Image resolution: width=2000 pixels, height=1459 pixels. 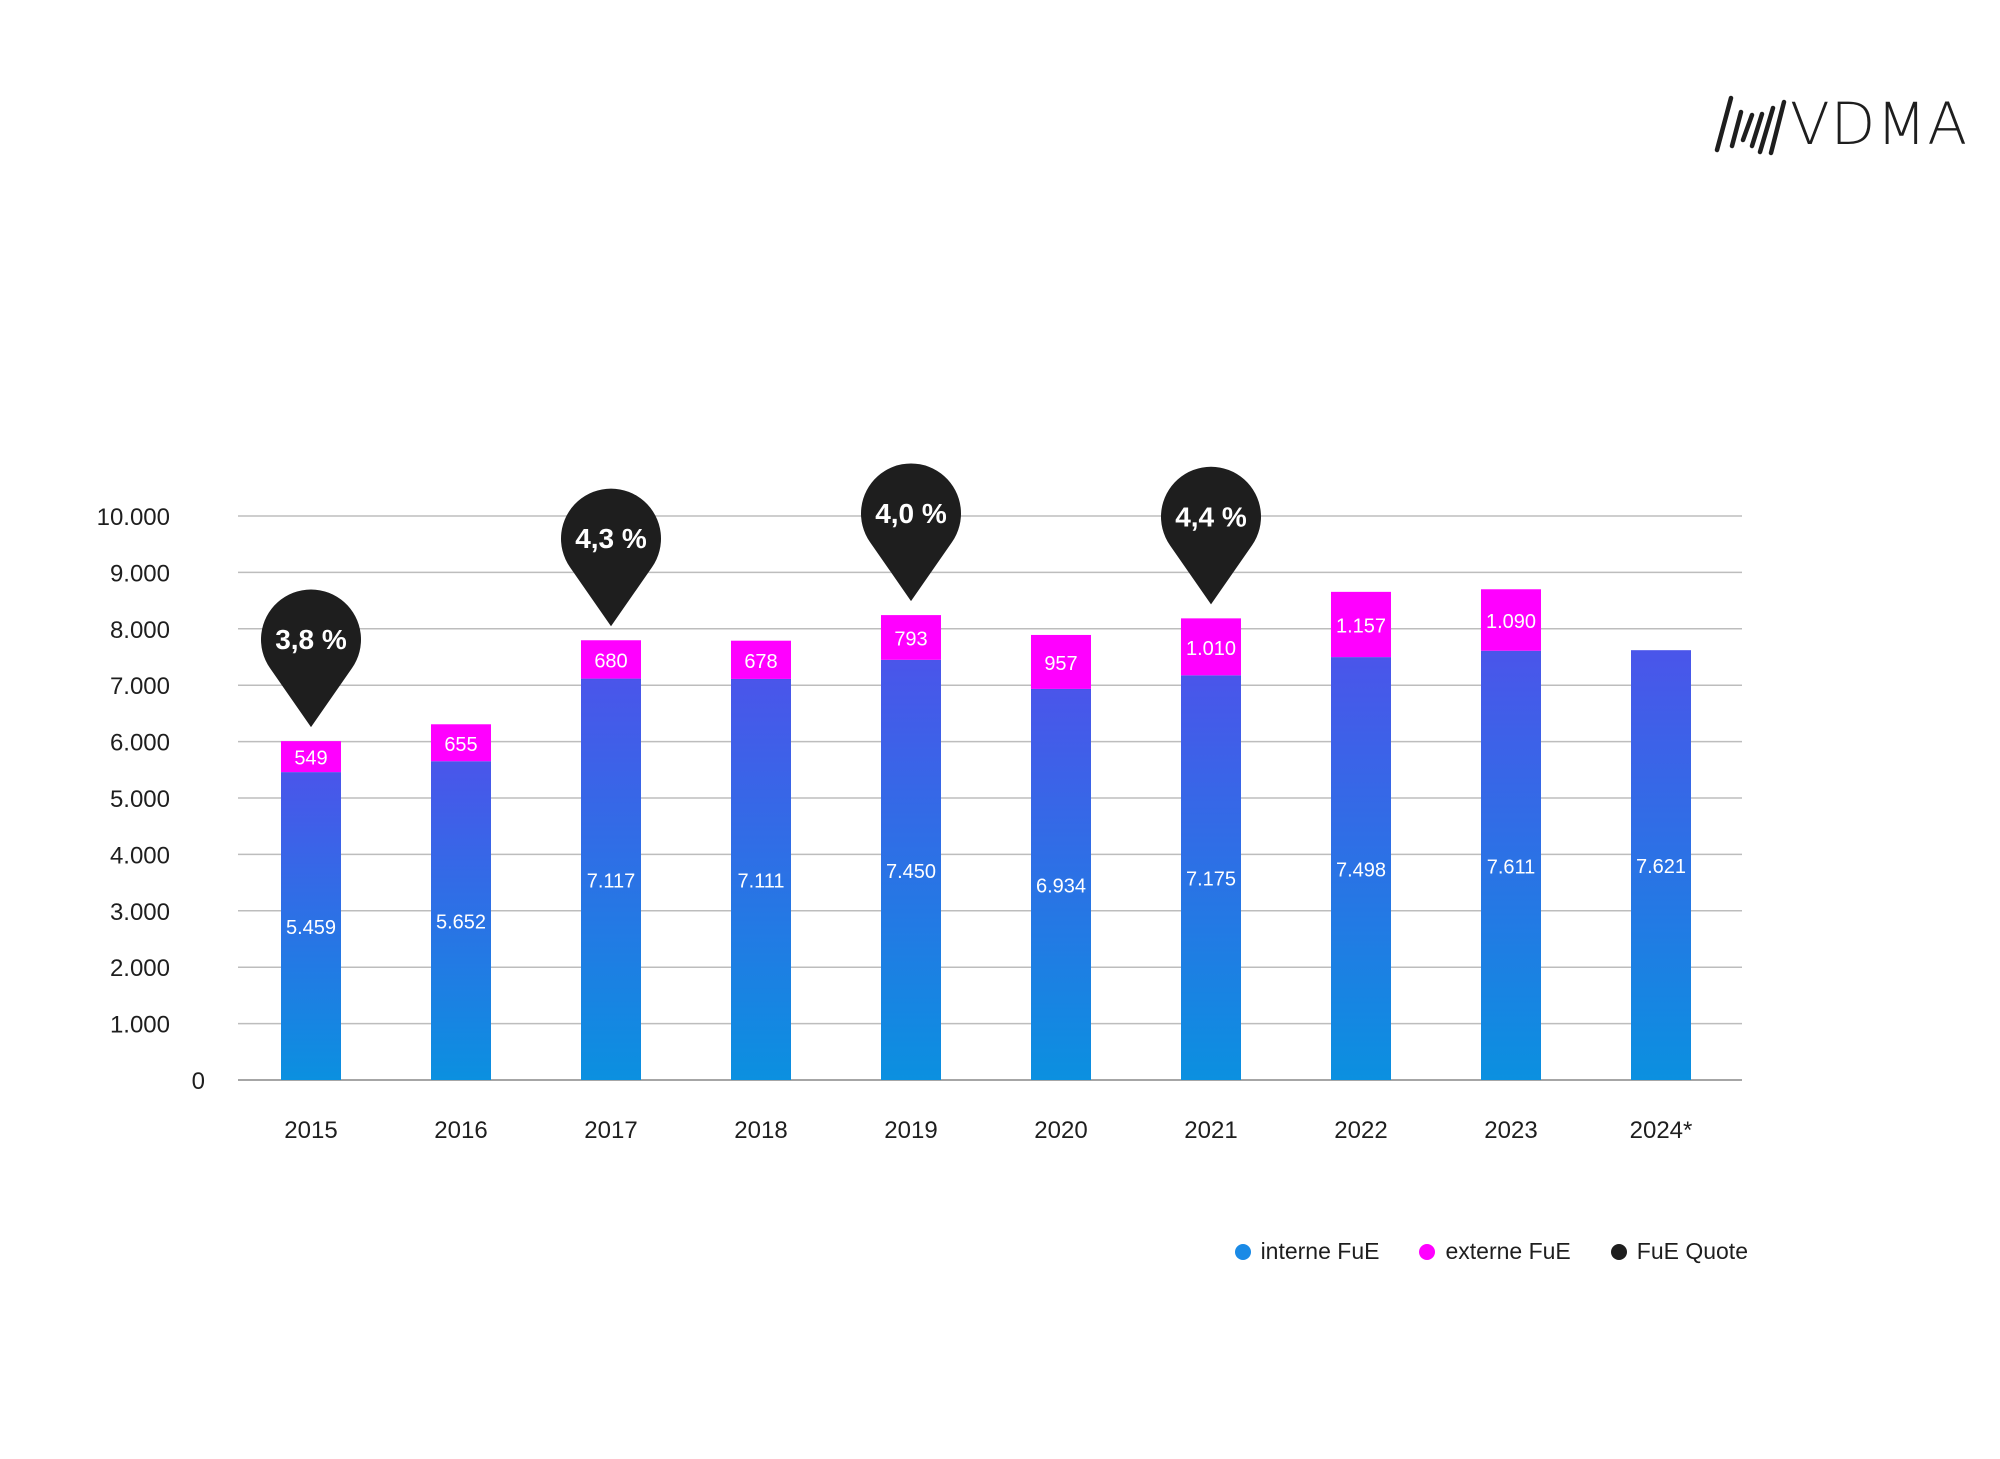 I want to click on legend-label: FuE Quote, so click(x=1692, y=1251).